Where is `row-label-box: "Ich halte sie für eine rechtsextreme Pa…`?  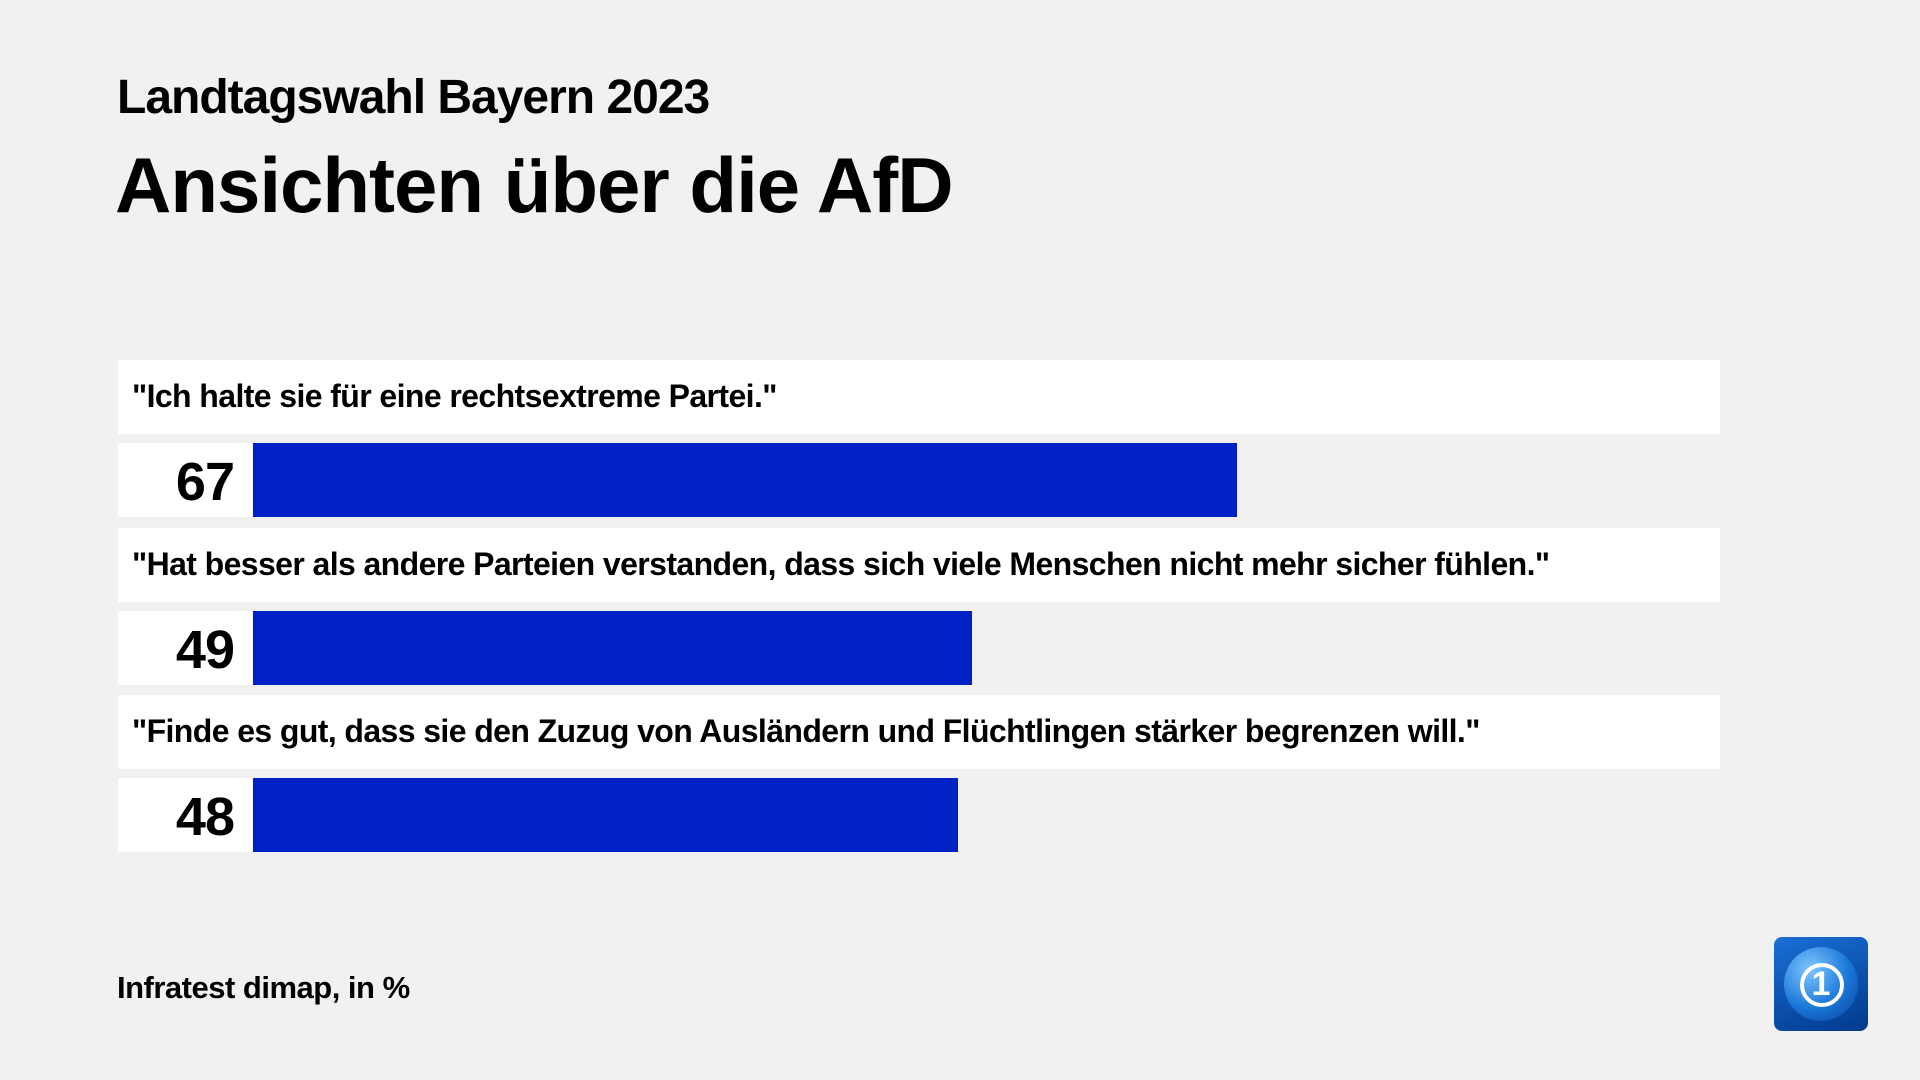
row-label-box: "Ich halte sie für eine rechtsextreme Pa… is located at coordinates (919, 397).